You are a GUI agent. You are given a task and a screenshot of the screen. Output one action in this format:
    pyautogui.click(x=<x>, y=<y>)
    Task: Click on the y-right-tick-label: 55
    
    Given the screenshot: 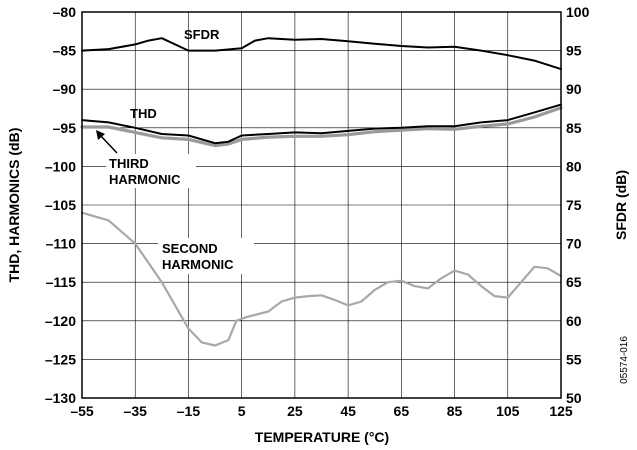 What is the action you would take?
    pyautogui.click(x=574, y=359)
    